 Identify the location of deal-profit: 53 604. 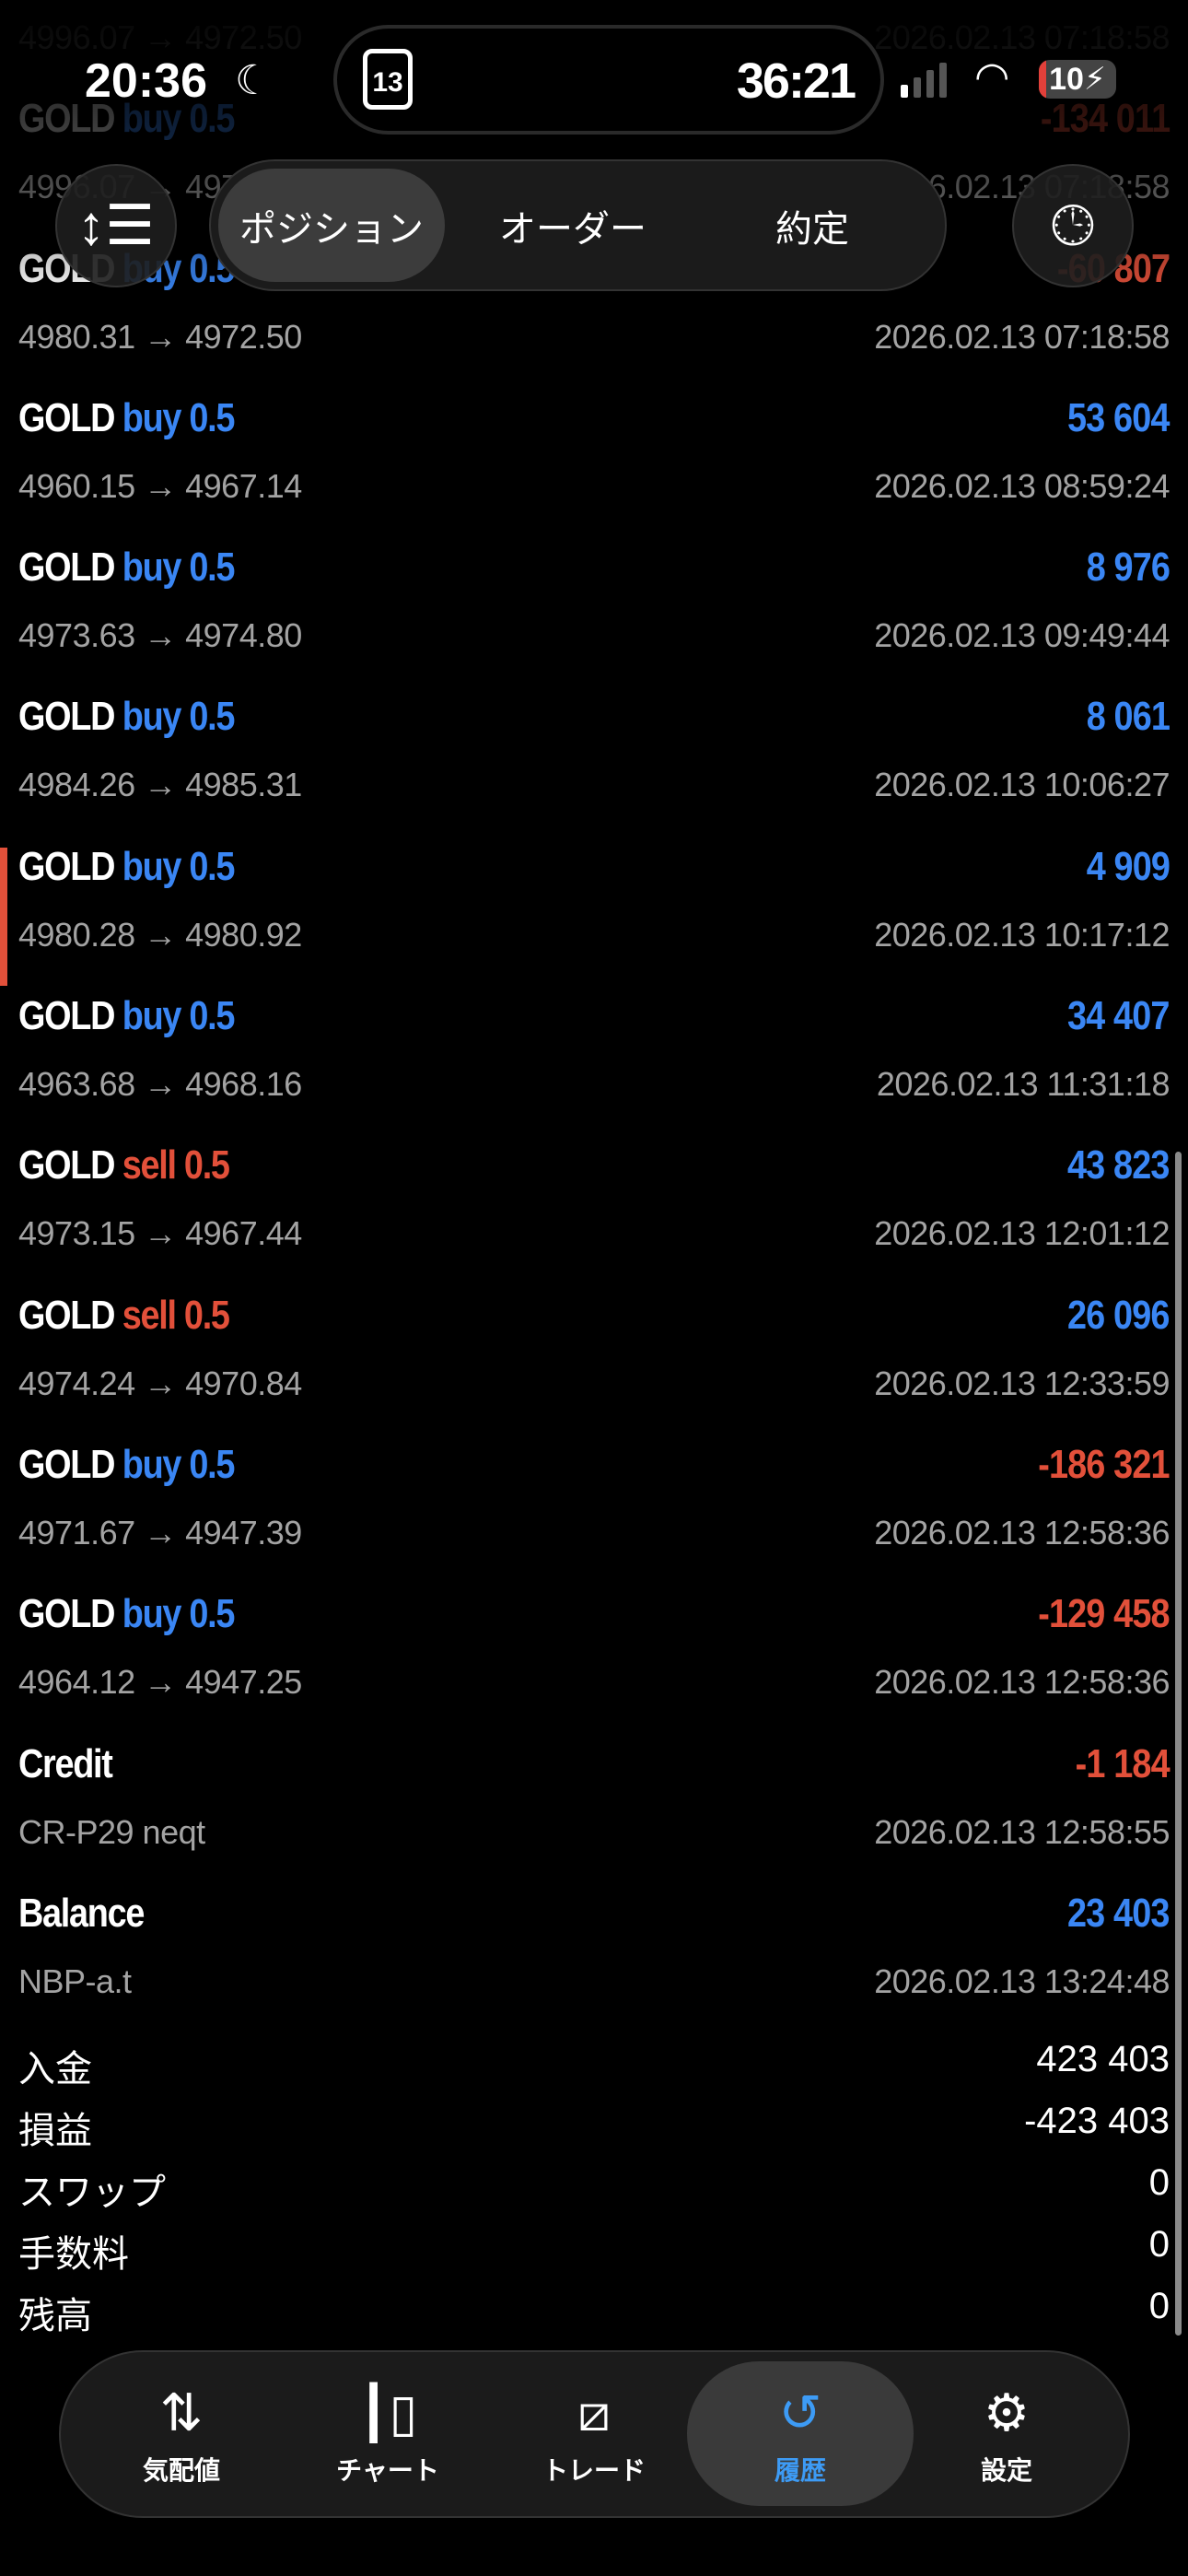
(1118, 417).